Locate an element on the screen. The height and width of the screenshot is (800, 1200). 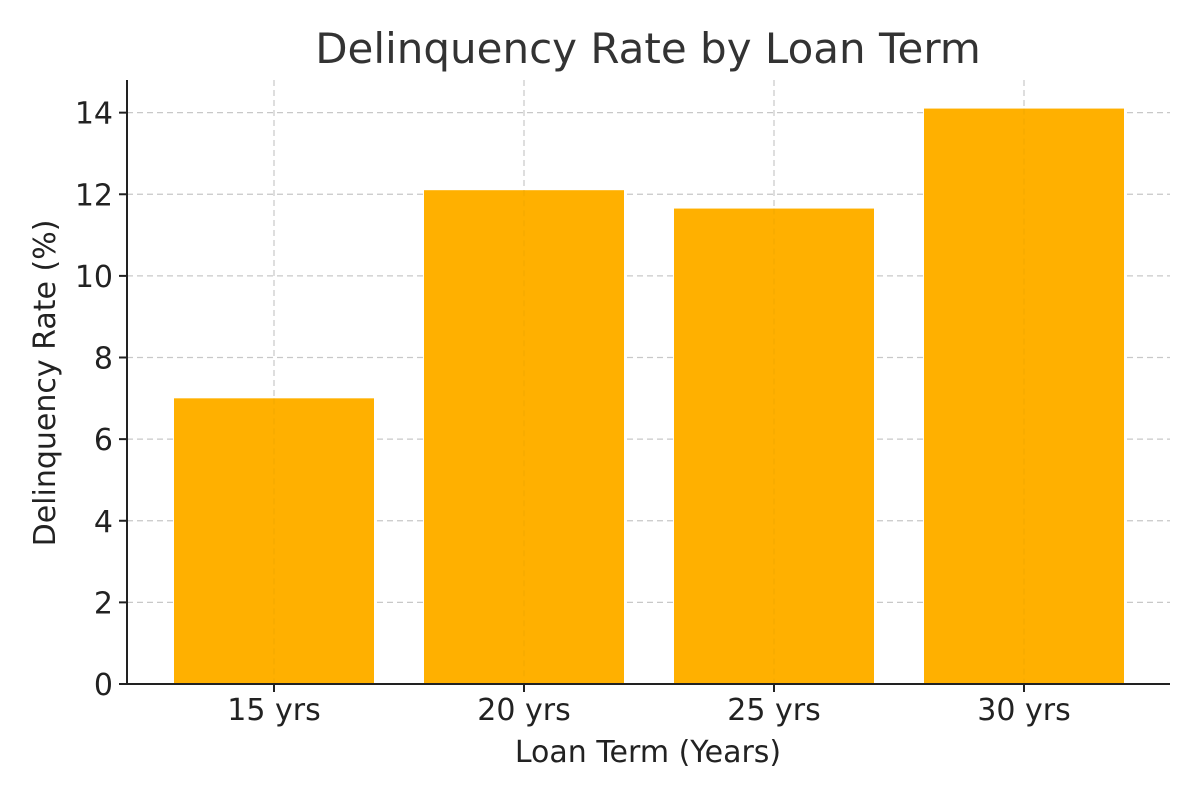
y-tick-label: 0 is located at coordinates (103, 685).